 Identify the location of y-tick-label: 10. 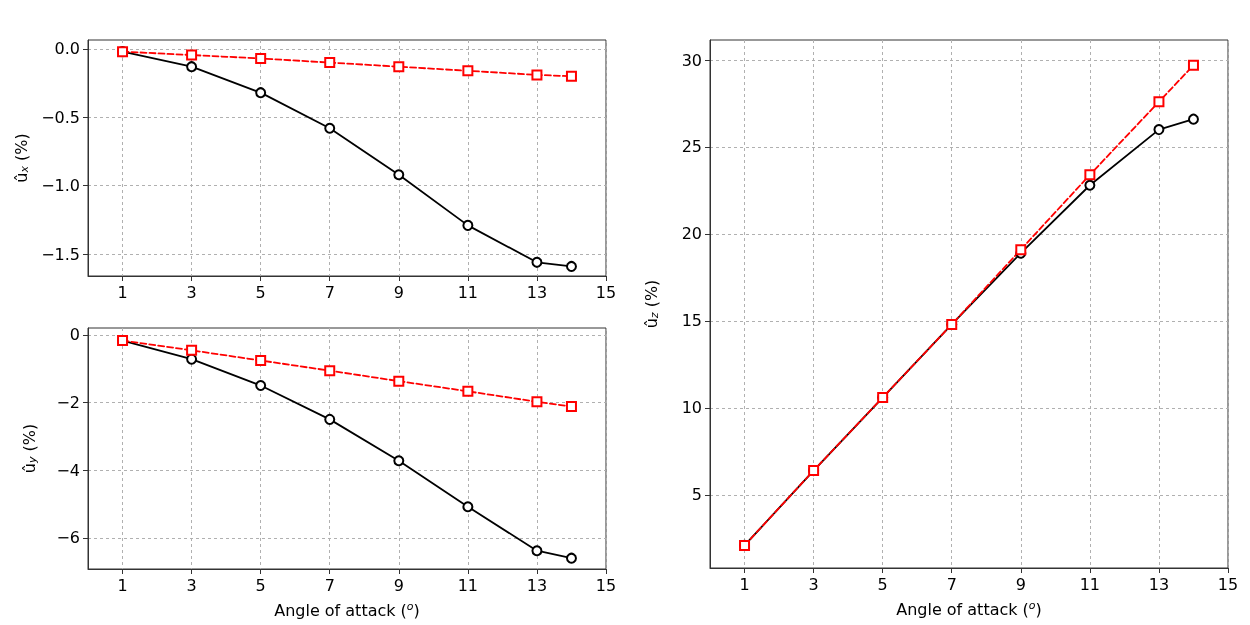
(691, 408).